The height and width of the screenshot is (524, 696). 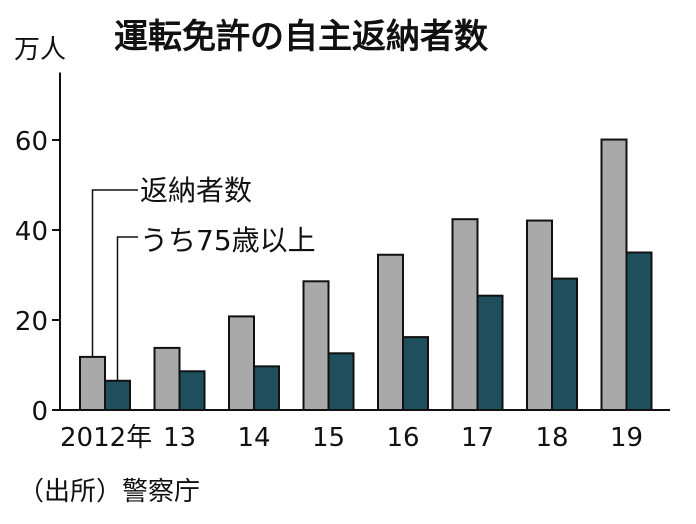 What do you see at coordinates (109, 492) in the screenshot?
I see `source-note: （出所）警察庁` at bounding box center [109, 492].